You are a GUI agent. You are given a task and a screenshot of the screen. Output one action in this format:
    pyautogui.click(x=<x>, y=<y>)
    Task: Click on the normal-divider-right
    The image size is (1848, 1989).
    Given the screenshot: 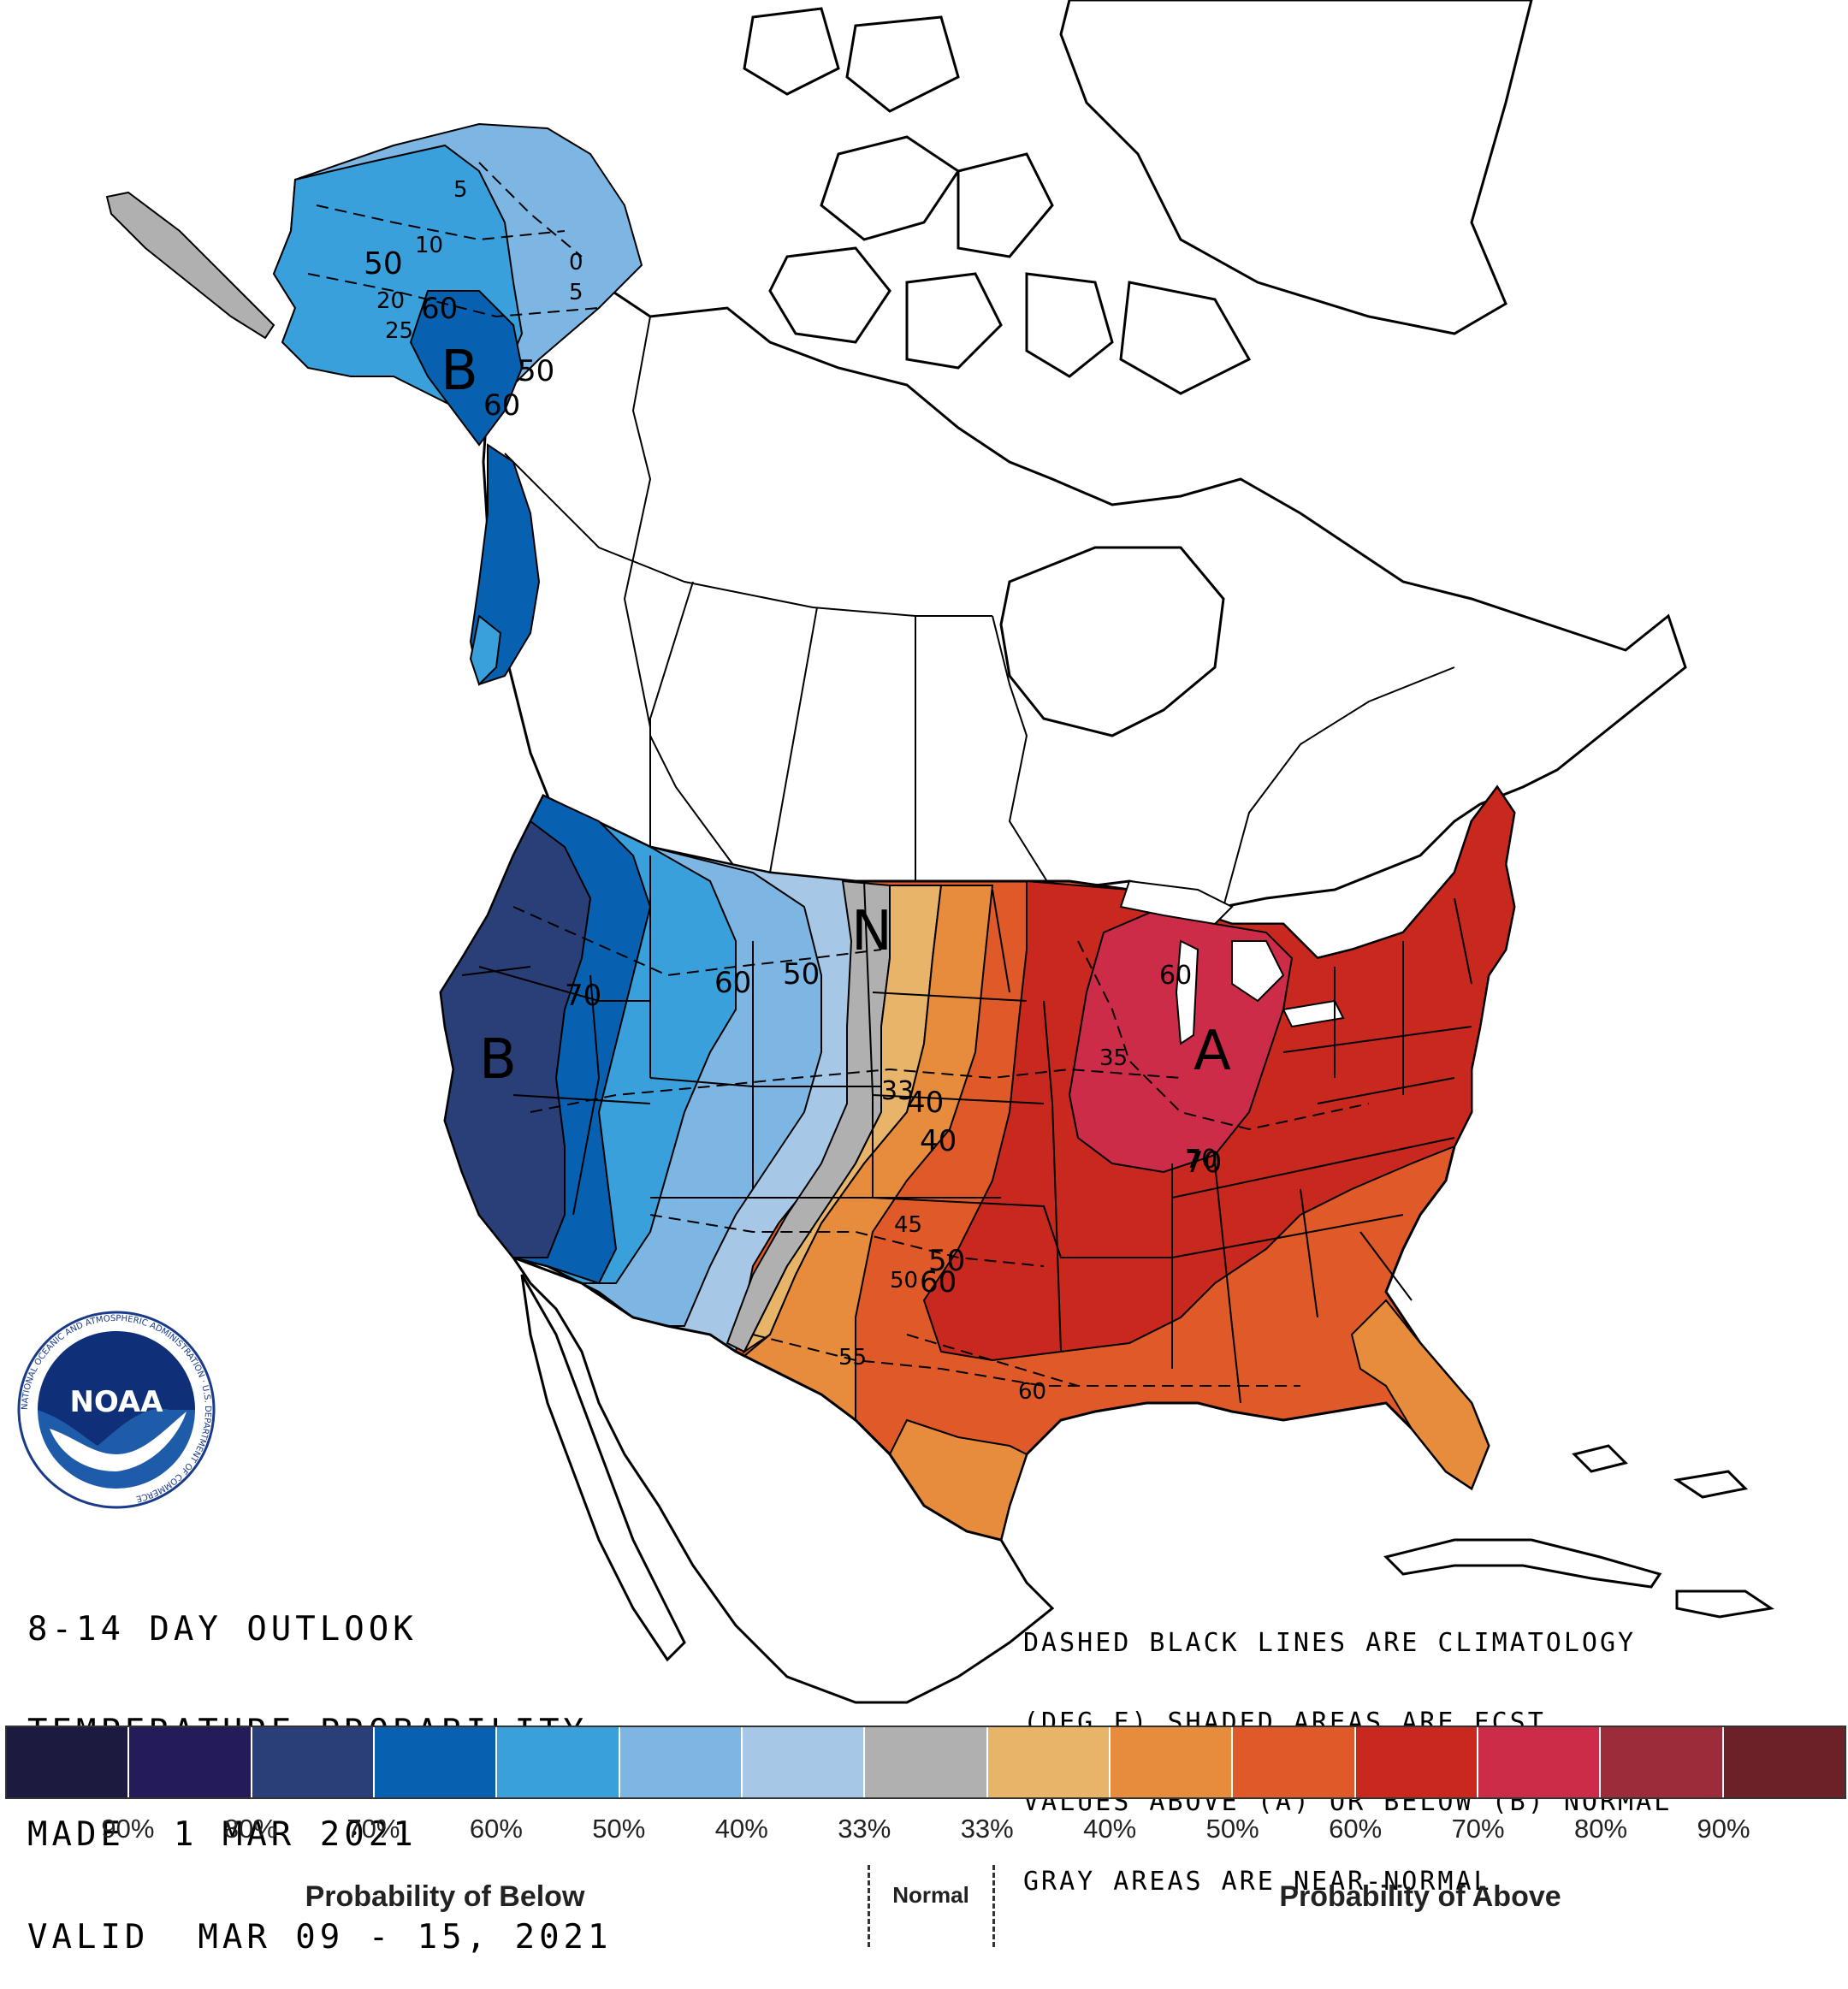 What is the action you would take?
    pyautogui.click(x=993, y=1906)
    